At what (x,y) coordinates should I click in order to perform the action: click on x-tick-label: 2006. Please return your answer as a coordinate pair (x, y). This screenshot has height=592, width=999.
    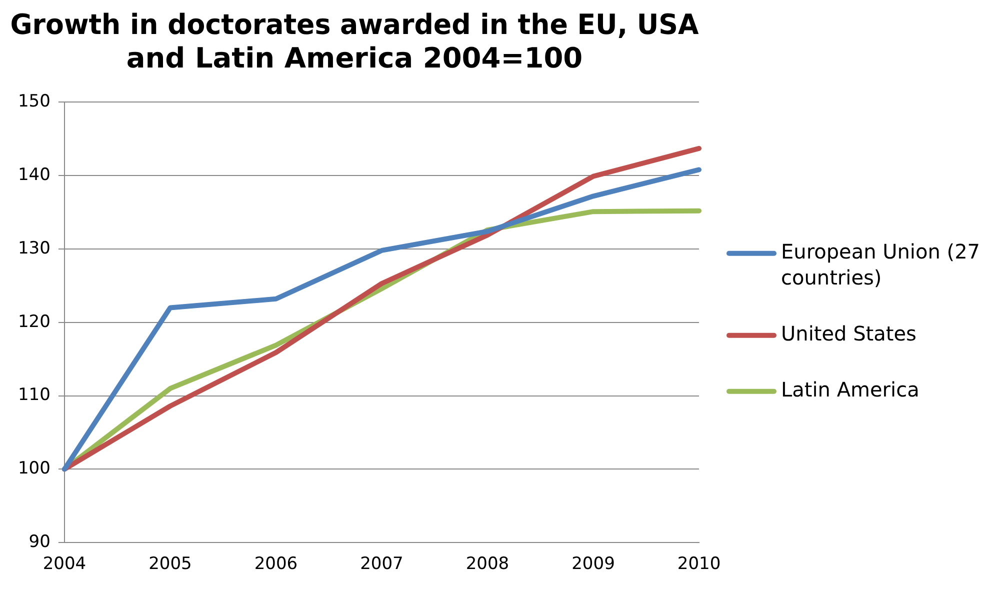
    Looking at the image, I should click on (276, 564).